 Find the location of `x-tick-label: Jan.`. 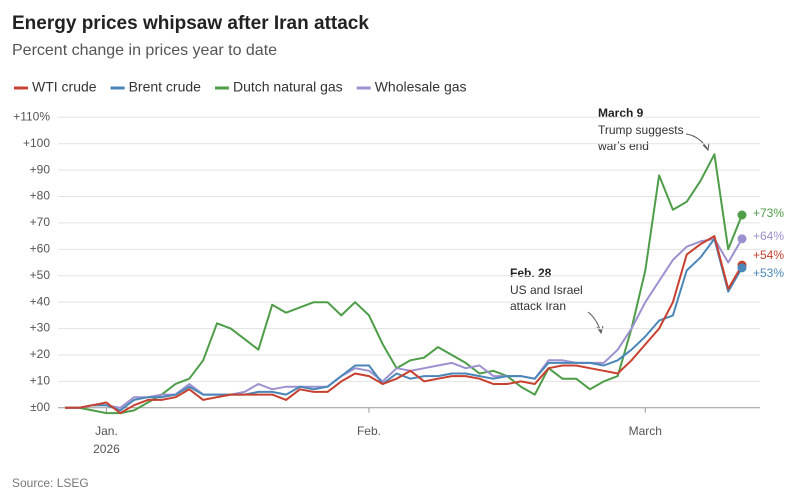

x-tick-label: Jan. is located at coordinates (106, 431).